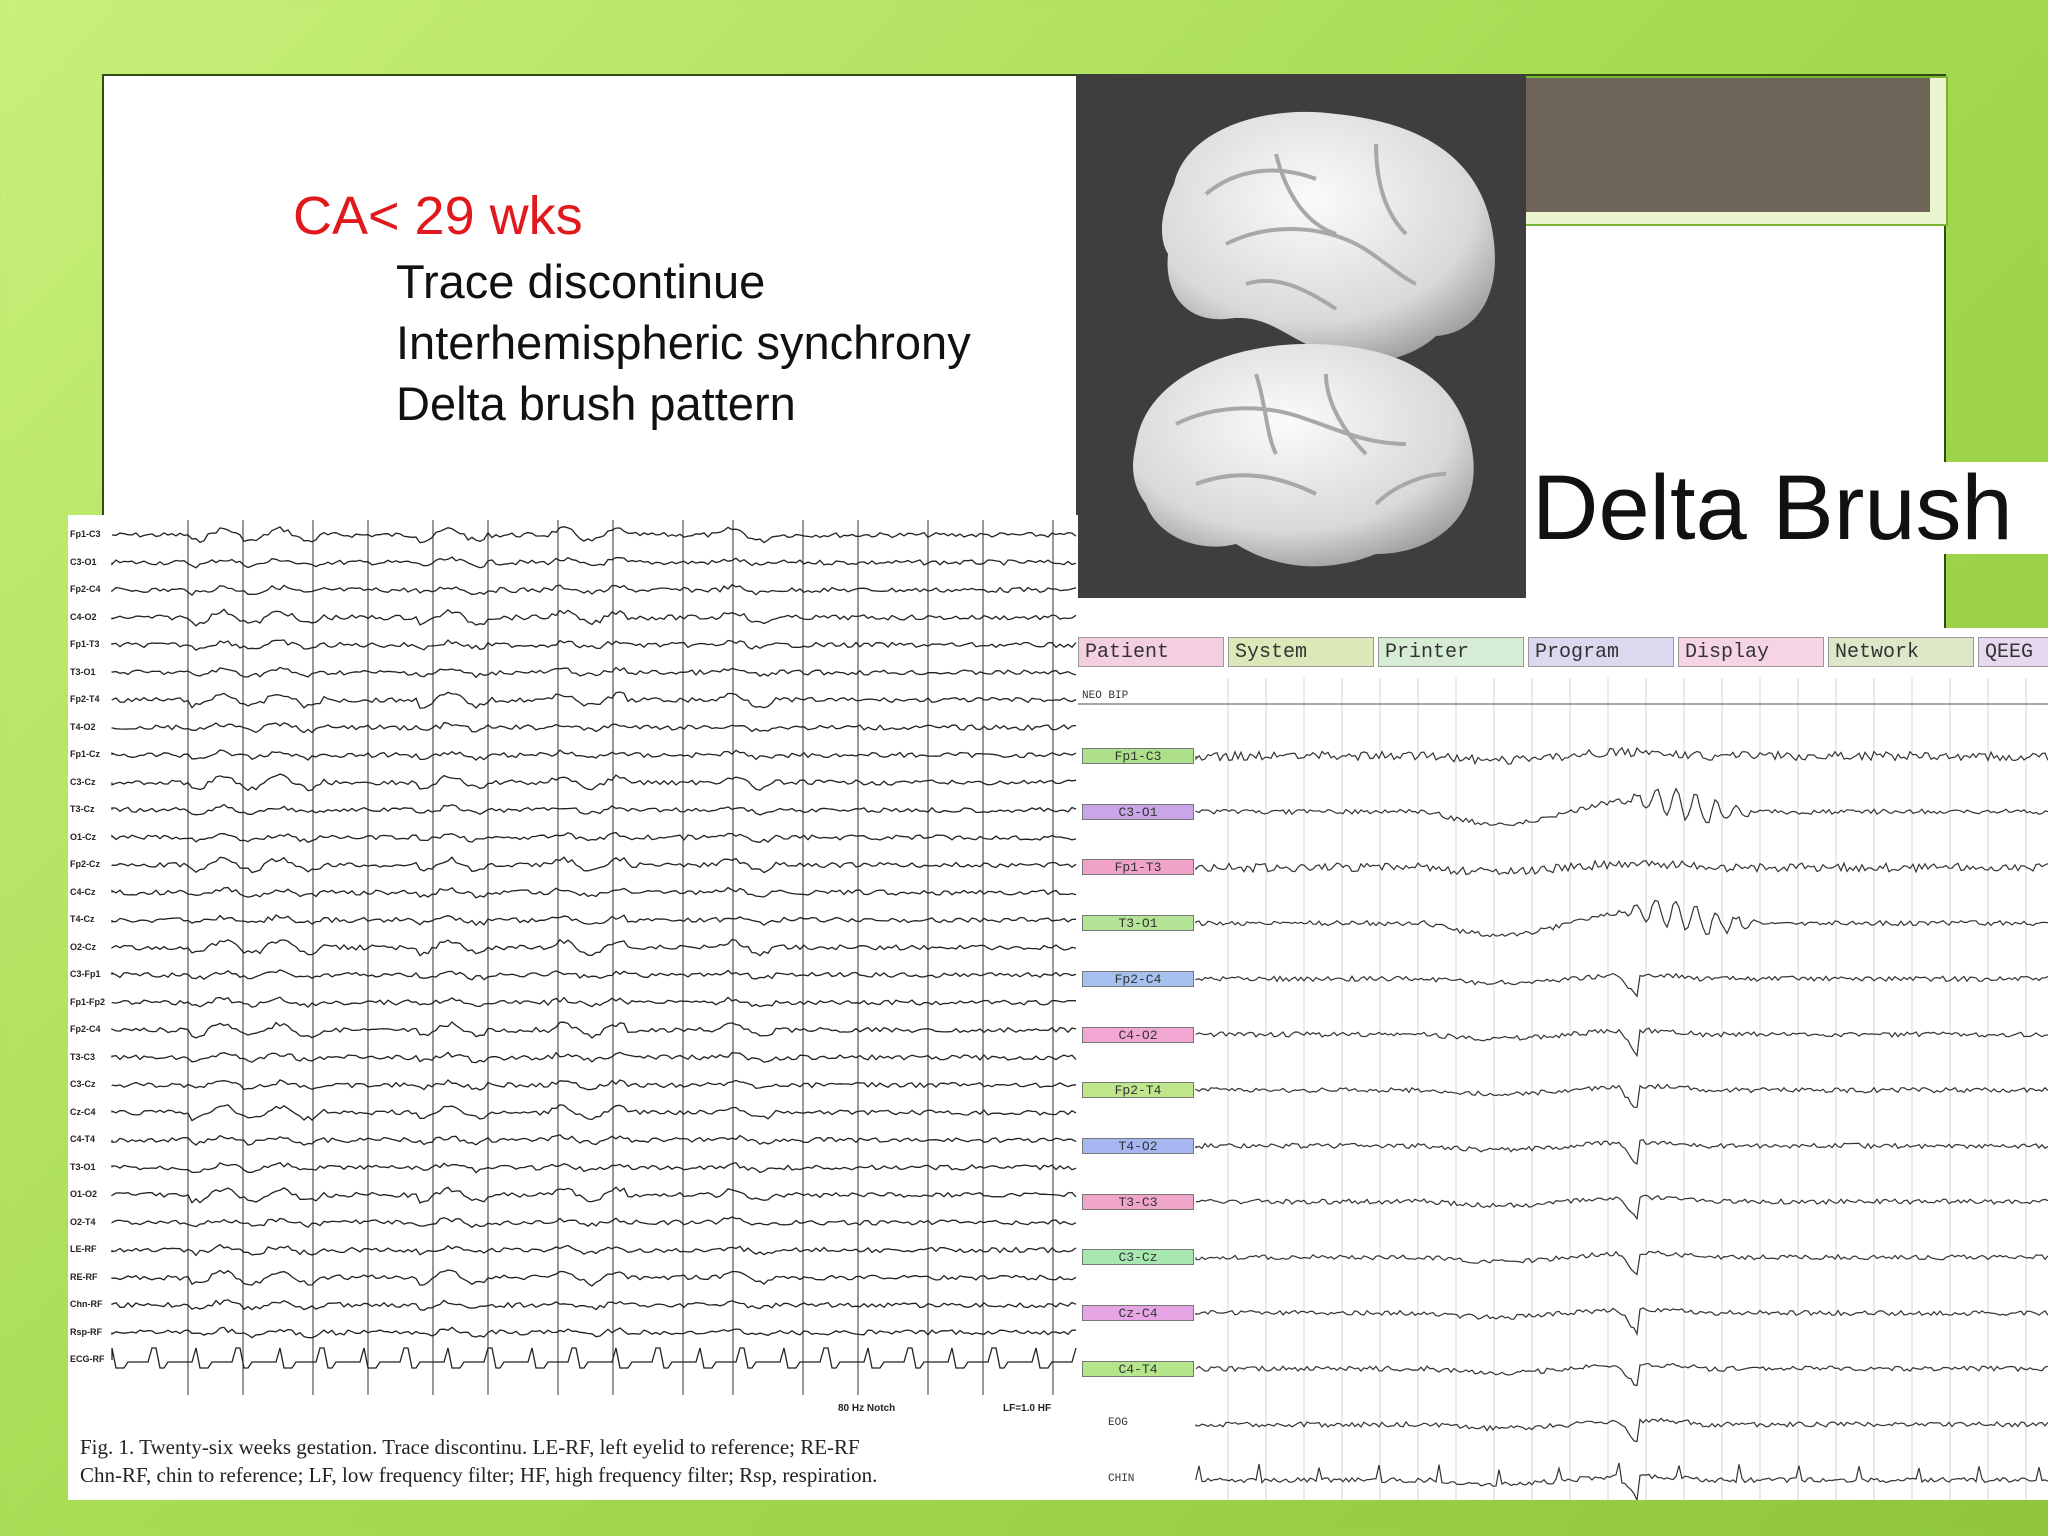 The height and width of the screenshot is (1536, 2048). Describe the element at coordinates (1451, 652) in the screenshot. I see `menu-tab-printer: Printer` at that location.